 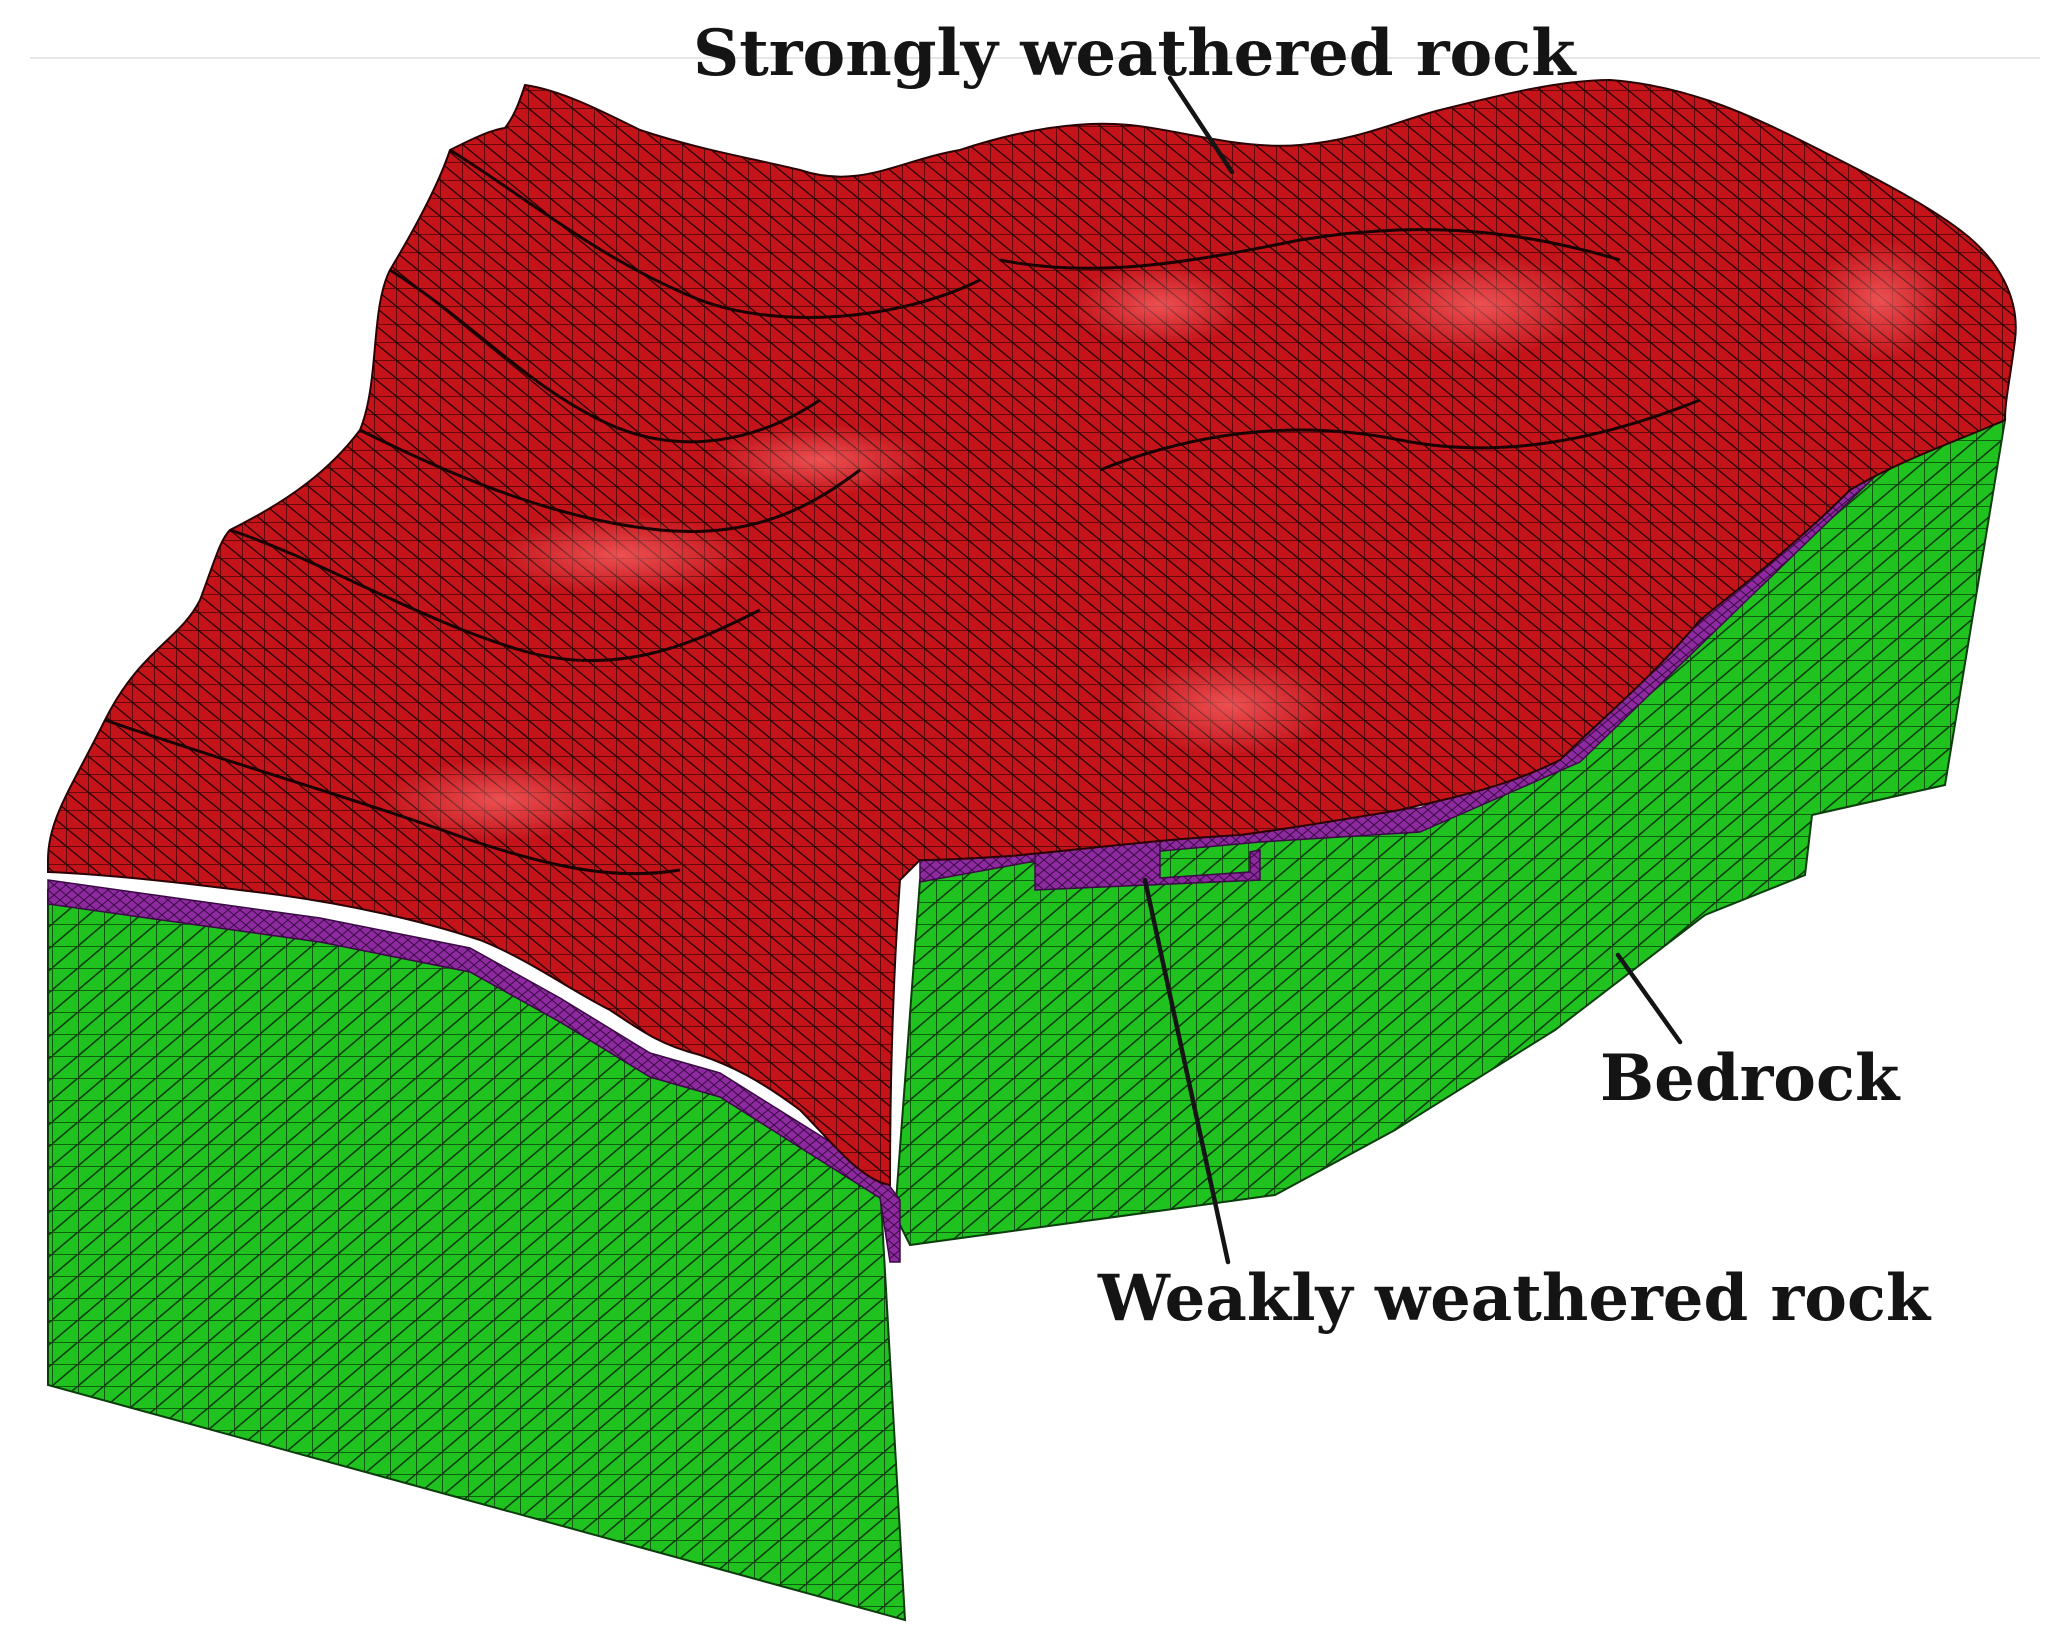 What do you see at coordinates (1186, 1071) in the screenshot?
I see `leader-weakly-weathered` at bounding box center [1186, 1071].